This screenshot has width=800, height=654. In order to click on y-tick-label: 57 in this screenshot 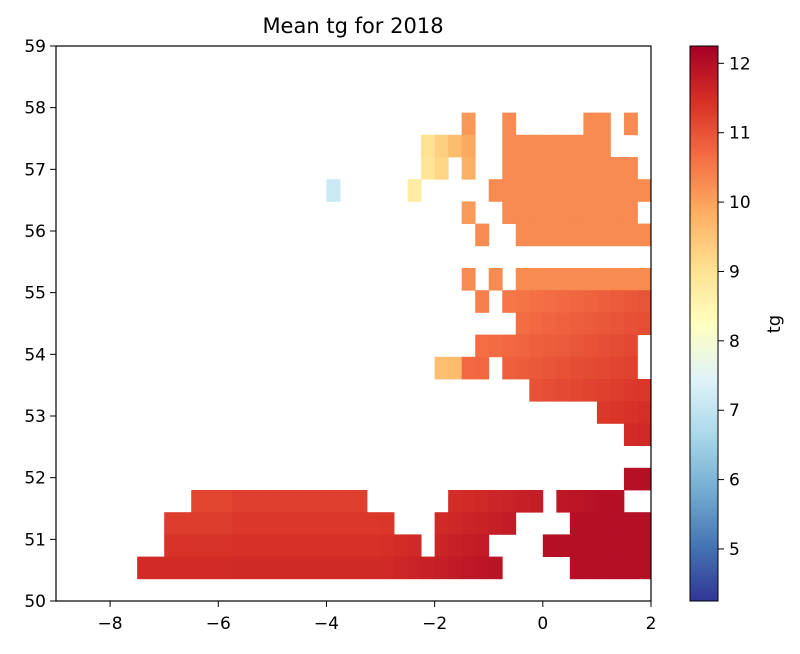, I will do `click(35, 170)`.